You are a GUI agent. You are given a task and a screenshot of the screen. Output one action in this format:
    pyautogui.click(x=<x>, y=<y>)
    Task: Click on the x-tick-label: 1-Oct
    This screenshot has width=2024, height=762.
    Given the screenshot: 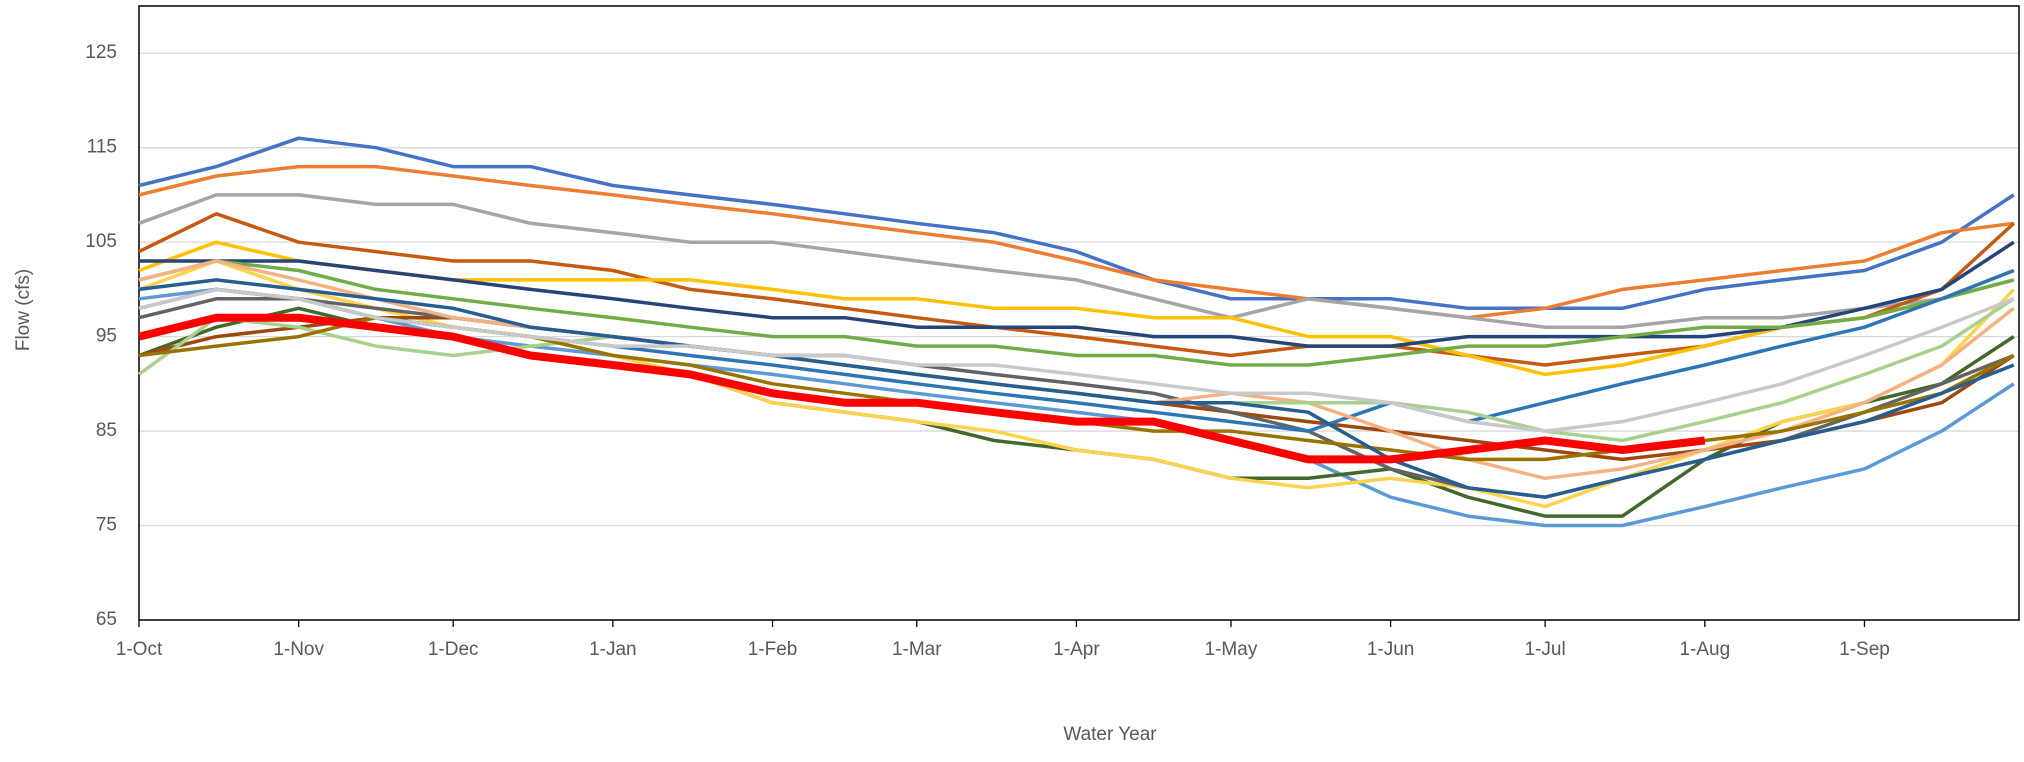 What is the action you would take?
    pyautogui.click(x=139, y=649)
    